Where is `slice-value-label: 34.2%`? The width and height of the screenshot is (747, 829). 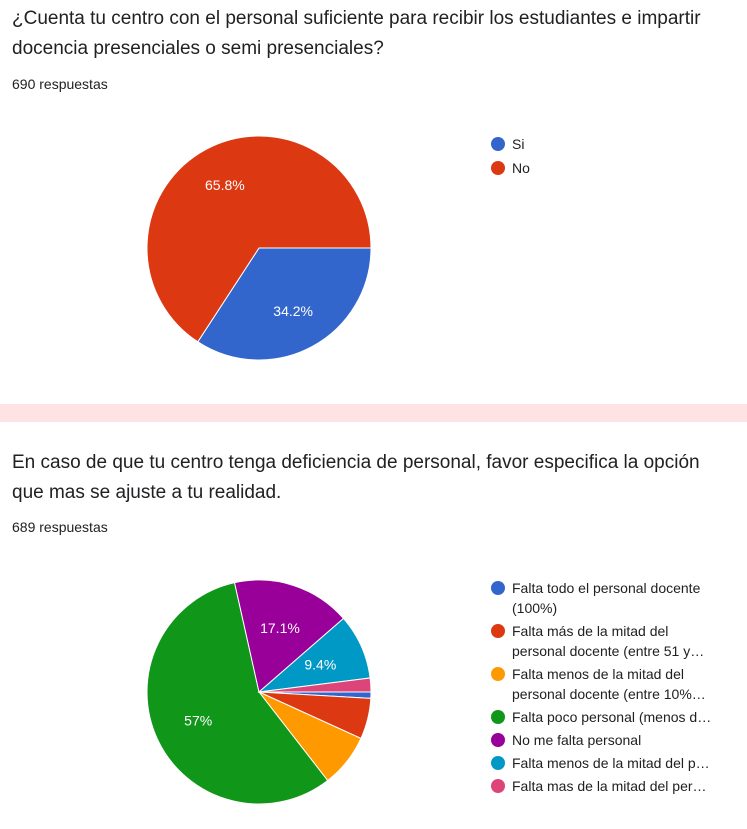 slice-value-label: 34.2% is located at coordinates (293, 311).